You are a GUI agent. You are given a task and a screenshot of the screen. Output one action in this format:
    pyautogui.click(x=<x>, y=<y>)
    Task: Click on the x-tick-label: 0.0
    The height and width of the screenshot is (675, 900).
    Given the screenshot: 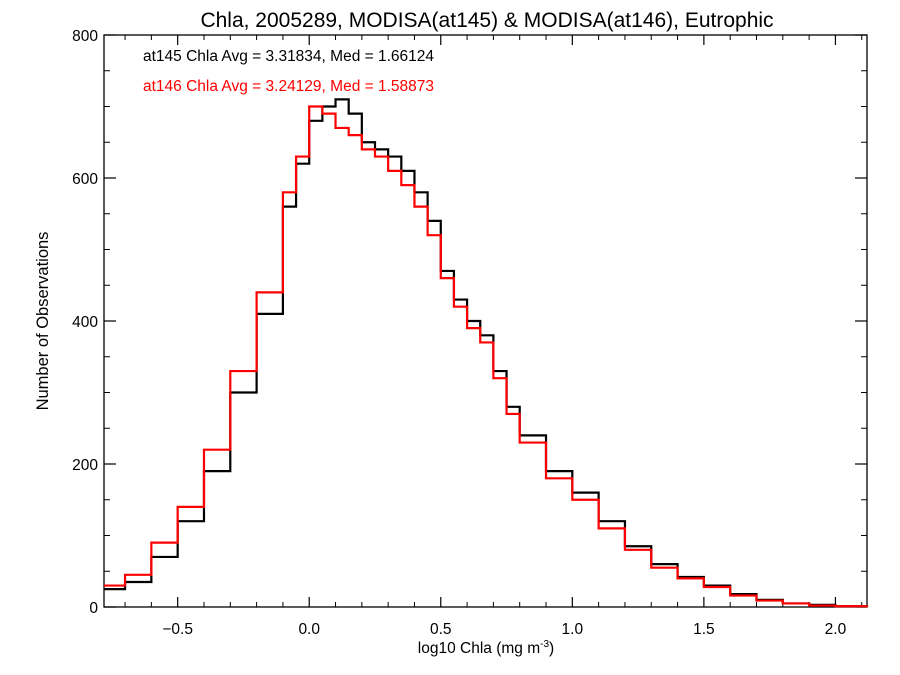 What is the action you would take?
    pyautogui.click(x=309, y=629)
    